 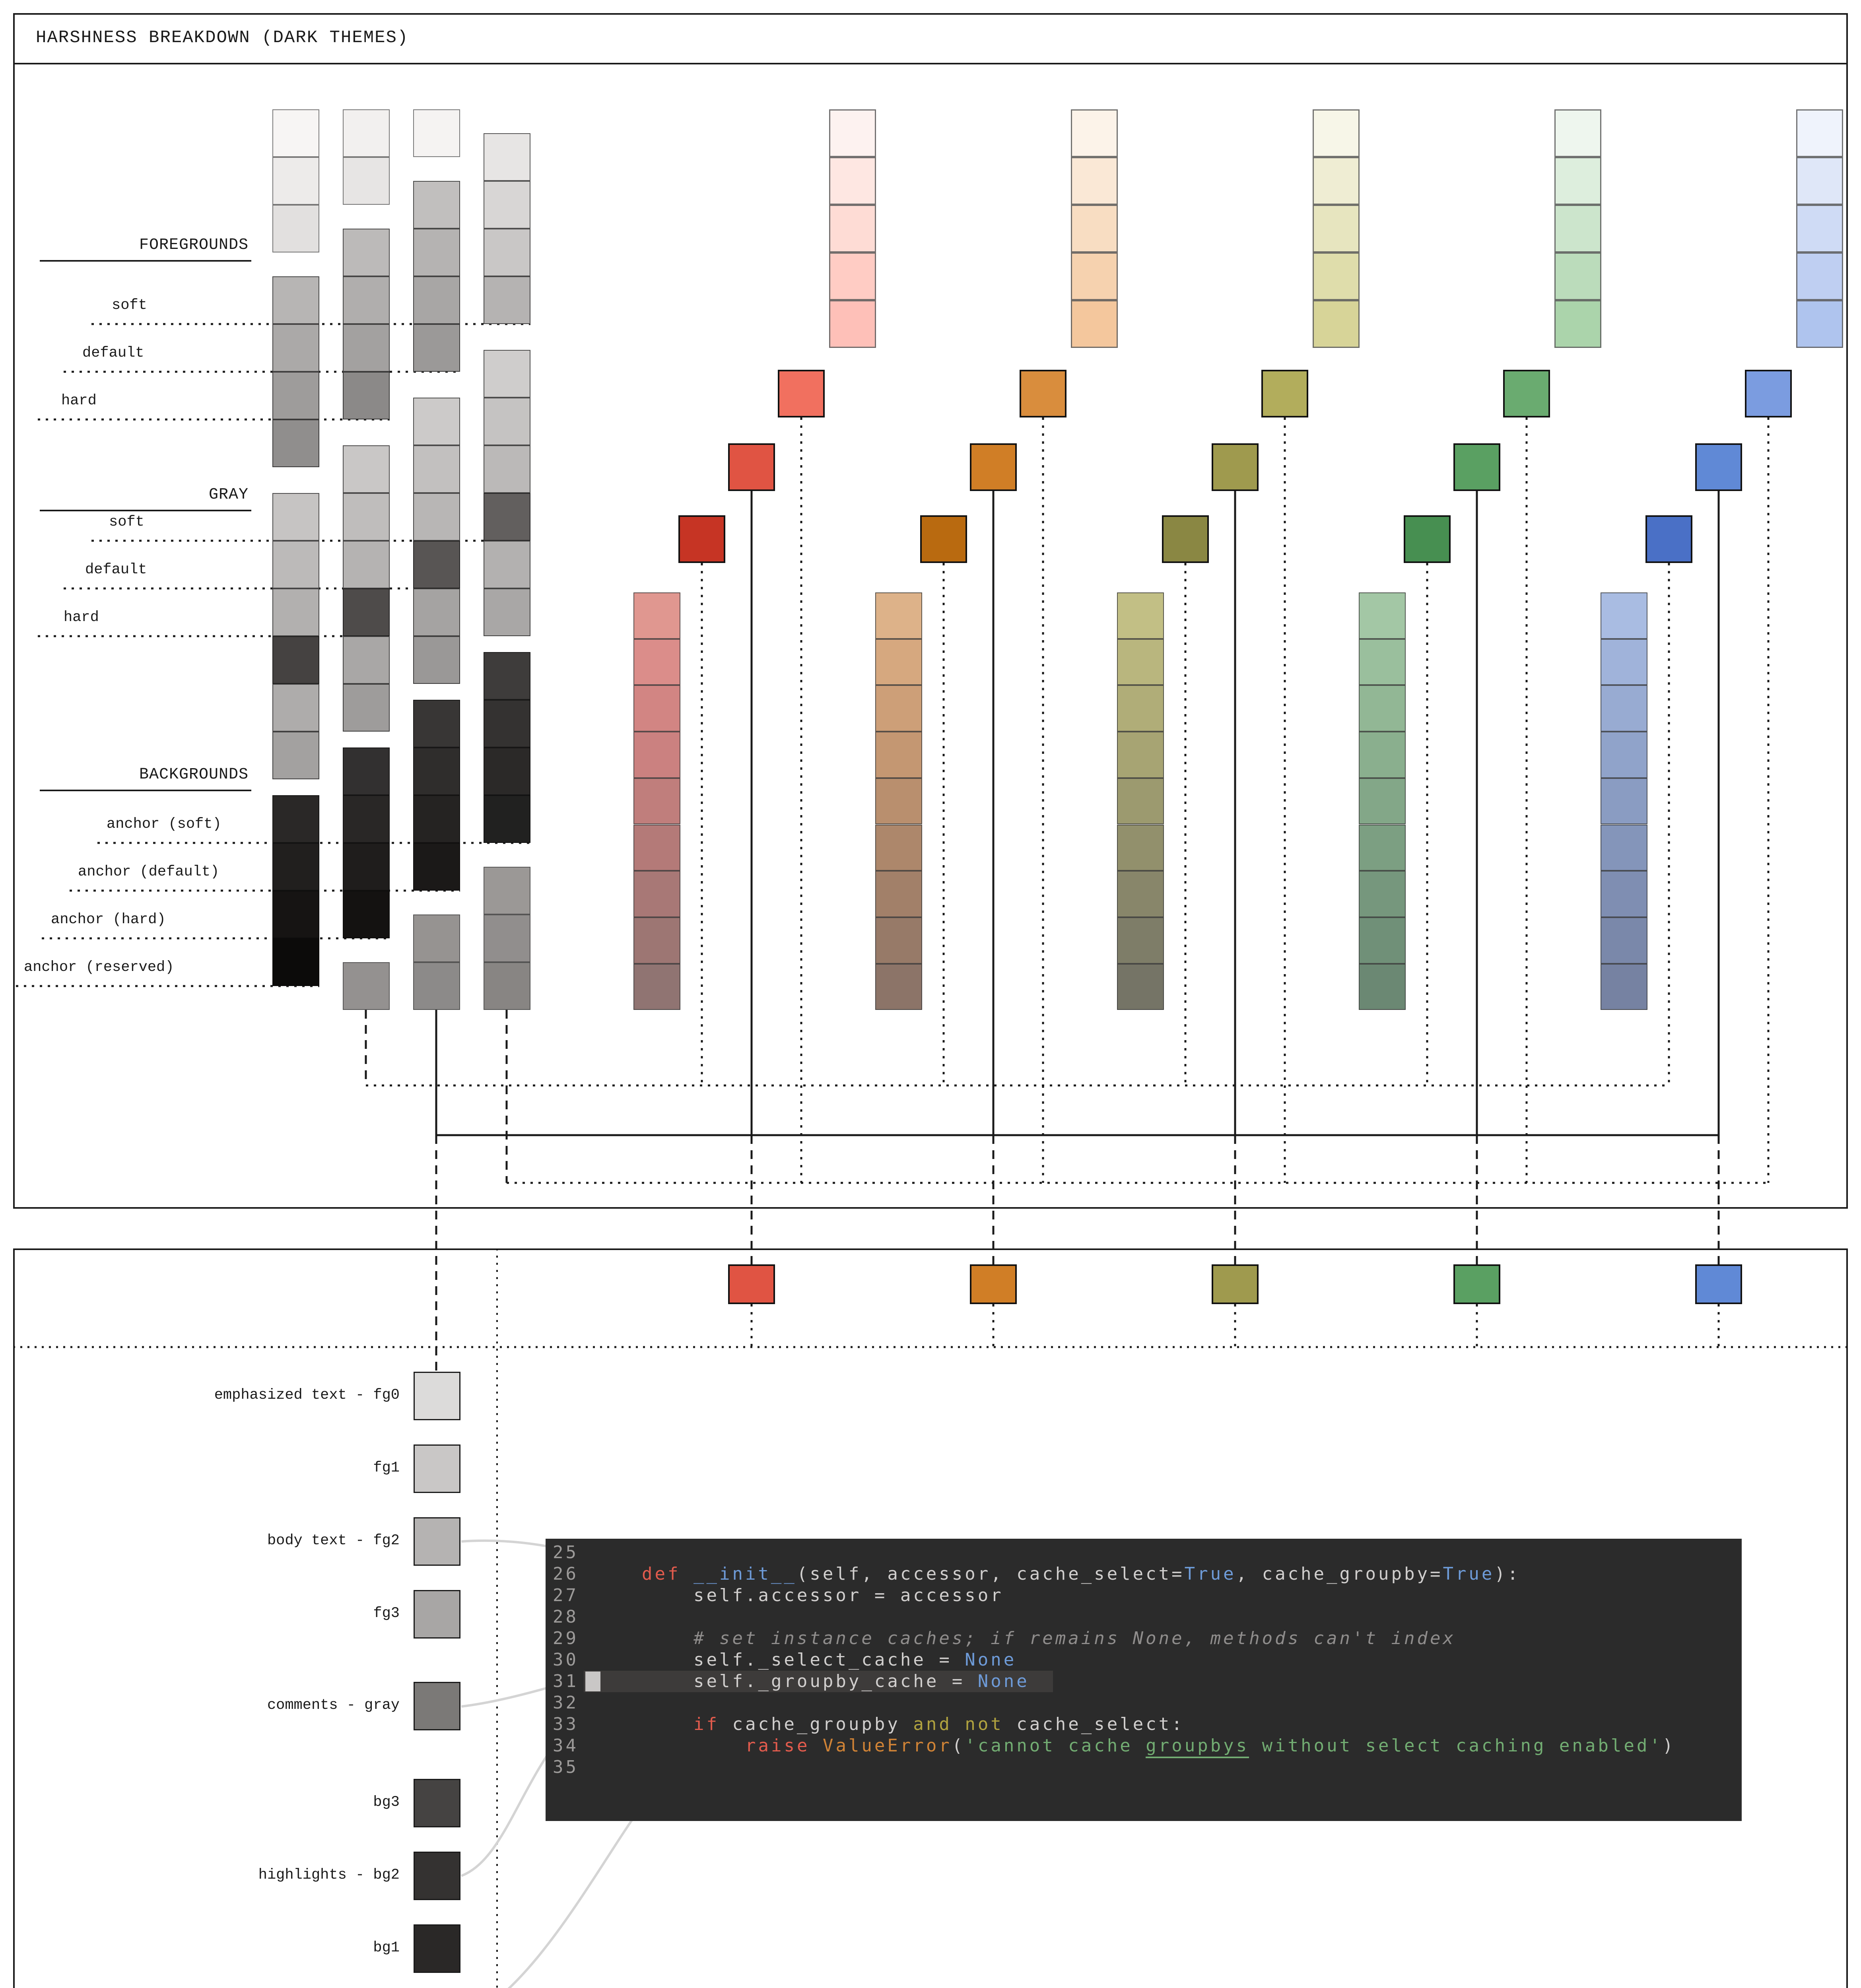 What do you see at coordinates (701, 539) in the screenshot?
I see `red-accent-soft` at bounding box center [701, 539].